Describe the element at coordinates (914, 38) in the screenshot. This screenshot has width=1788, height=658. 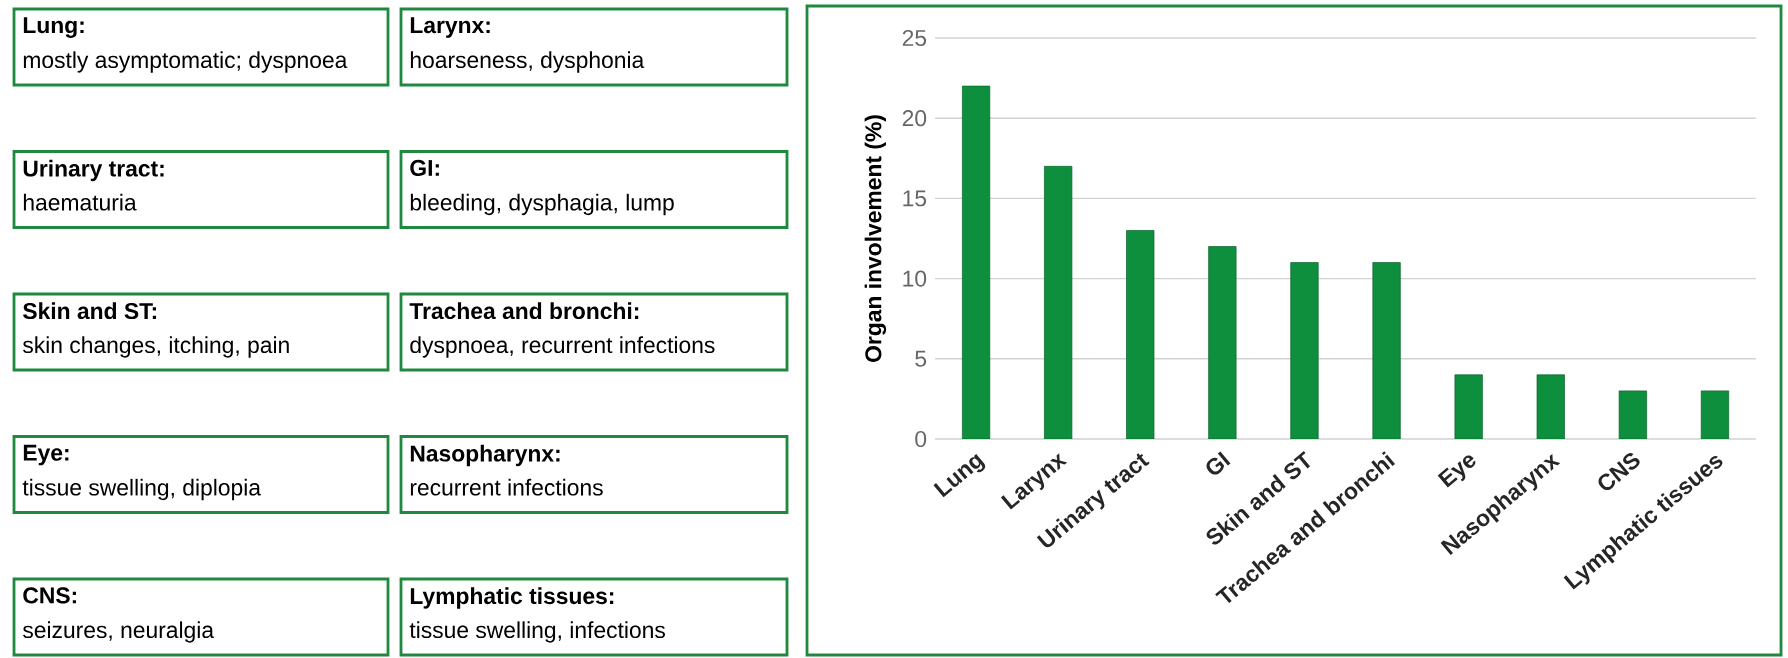
I see `y-tick-label: 25` at that location.